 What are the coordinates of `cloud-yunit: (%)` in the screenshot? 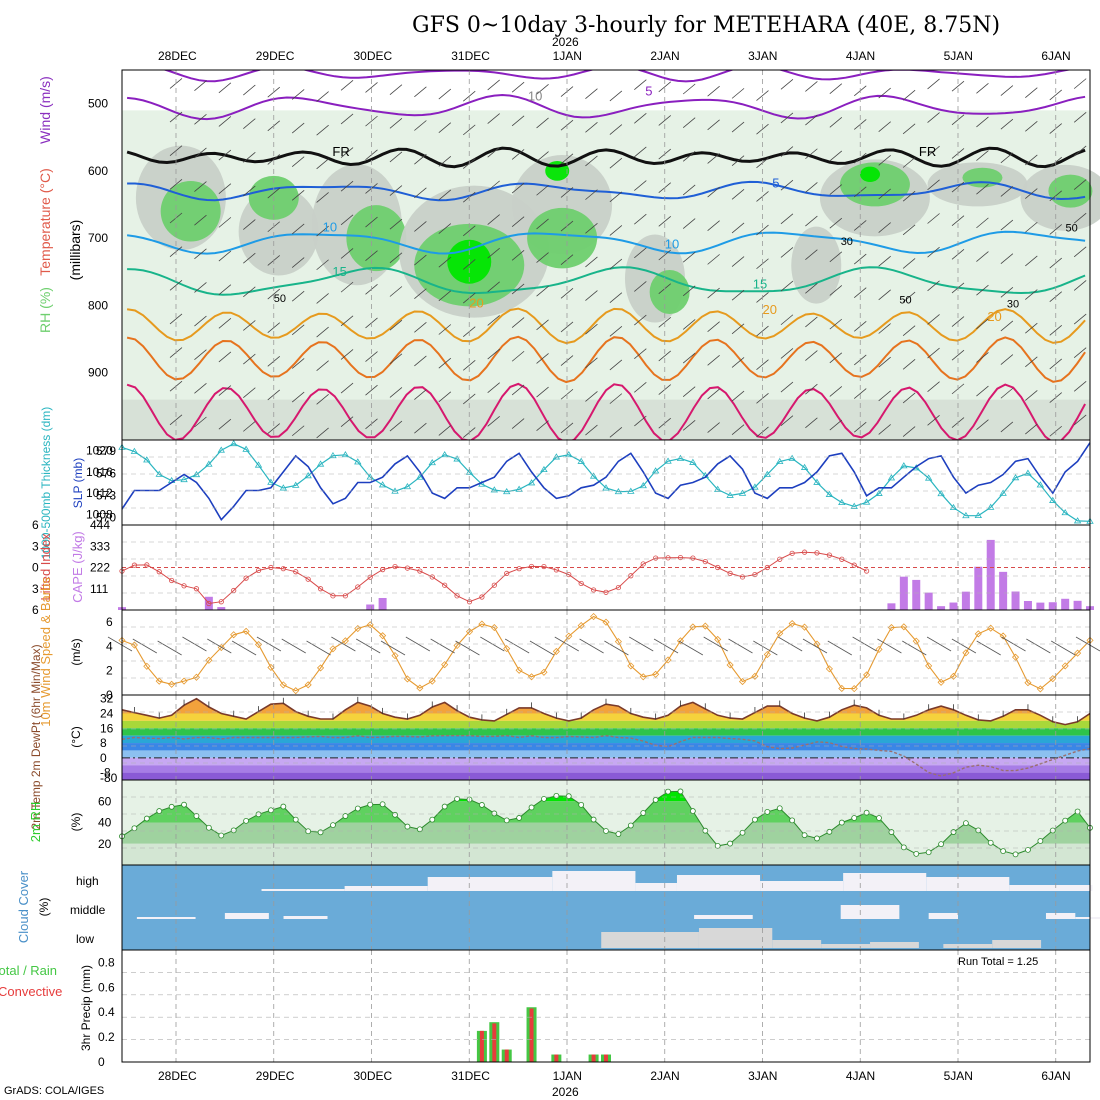 It's located at (44, 907).